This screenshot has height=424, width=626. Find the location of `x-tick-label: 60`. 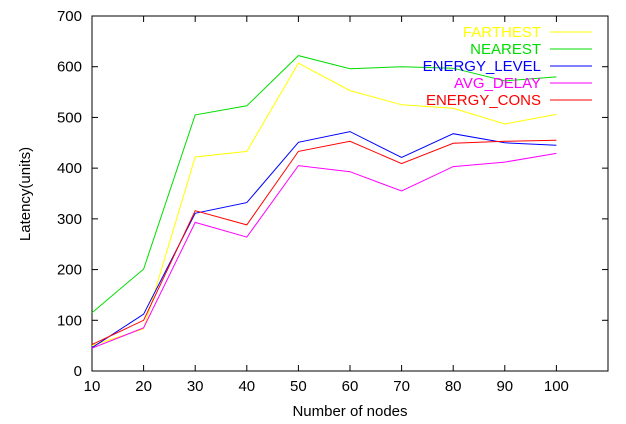

x-tick-label: 60 is located at coordinates (350, 386).